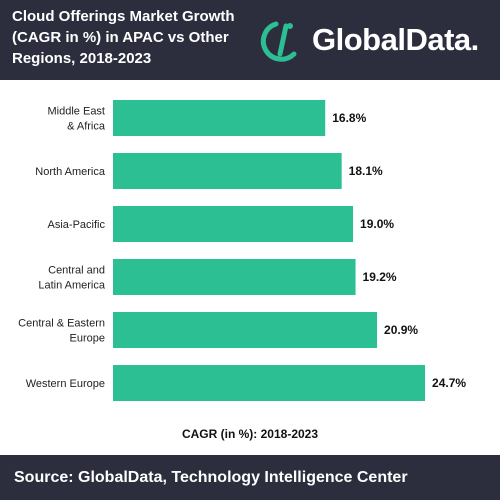  I want to click on globaldata-logo: GlobalData., so click(367, 40).